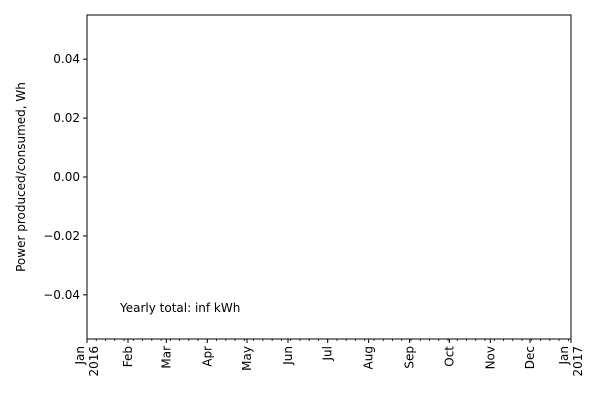 The height and width of the screenshot is (400, 600). I want to click on y-tick-label: 0.00, so click(66, 177).